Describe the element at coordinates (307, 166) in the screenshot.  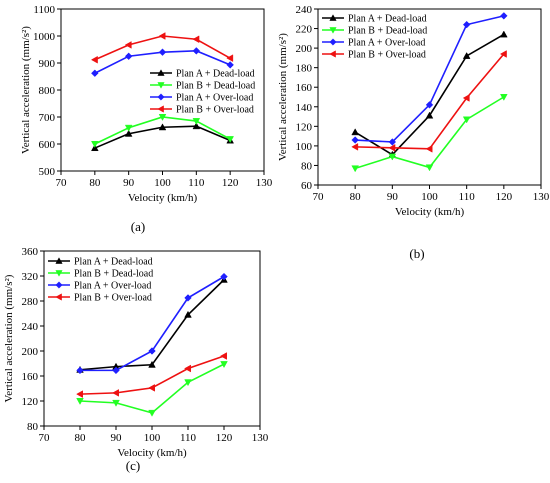
I see `y-tick-label: 80` at that location.